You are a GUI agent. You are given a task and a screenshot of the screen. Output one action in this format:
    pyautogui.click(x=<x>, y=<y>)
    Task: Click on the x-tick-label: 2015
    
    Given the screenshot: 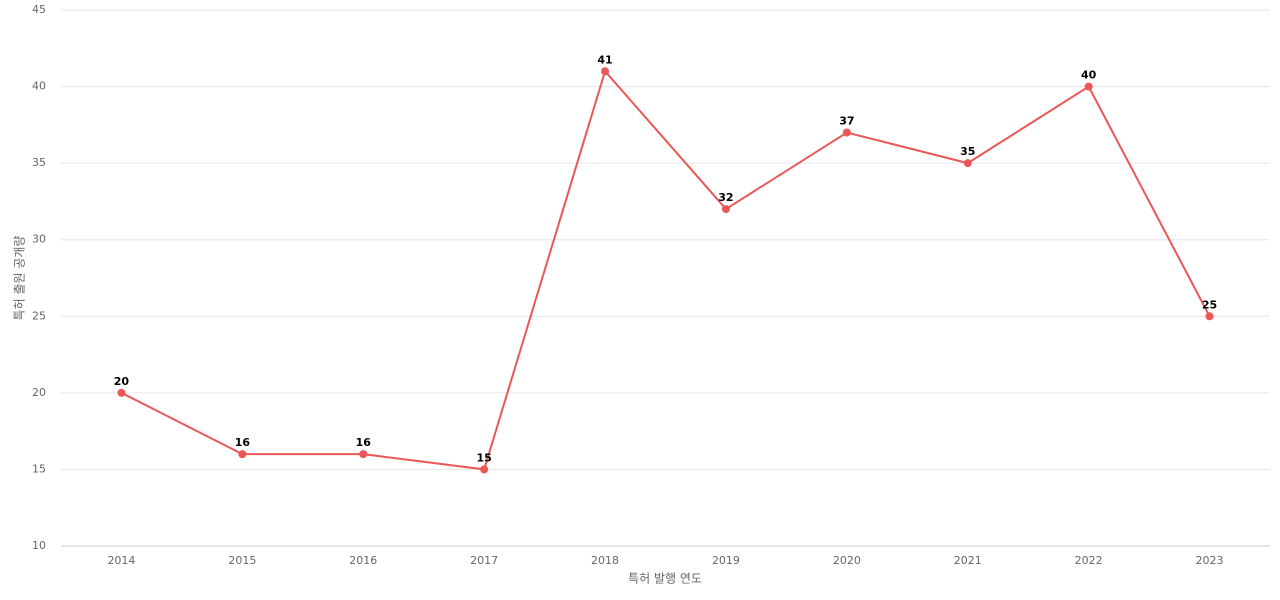 What is the action you would take?
    pyautogui.click(x=242, y=560)
    